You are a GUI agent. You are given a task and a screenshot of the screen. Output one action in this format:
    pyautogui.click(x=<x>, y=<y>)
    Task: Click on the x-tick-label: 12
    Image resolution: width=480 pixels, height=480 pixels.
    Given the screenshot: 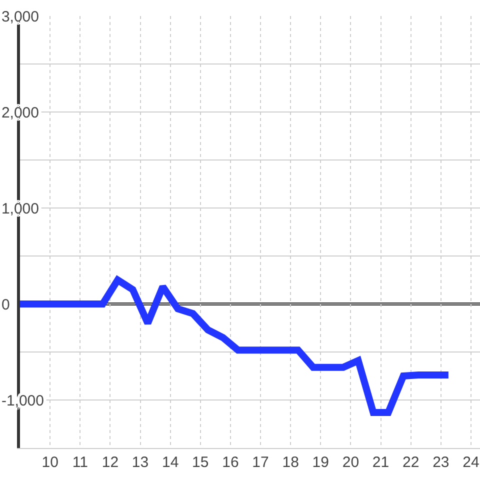 What is the action you would take?
    pyautogui.click(x=110, y=462)
    